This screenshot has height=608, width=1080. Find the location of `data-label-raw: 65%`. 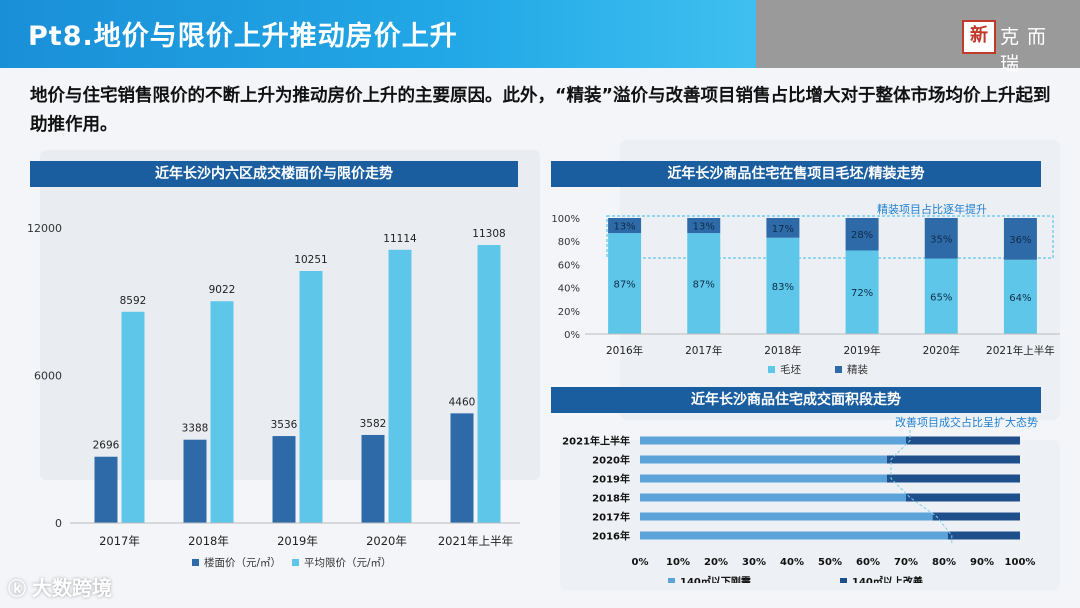

data-label-raw: 65% is located at coordinates (941, 297).